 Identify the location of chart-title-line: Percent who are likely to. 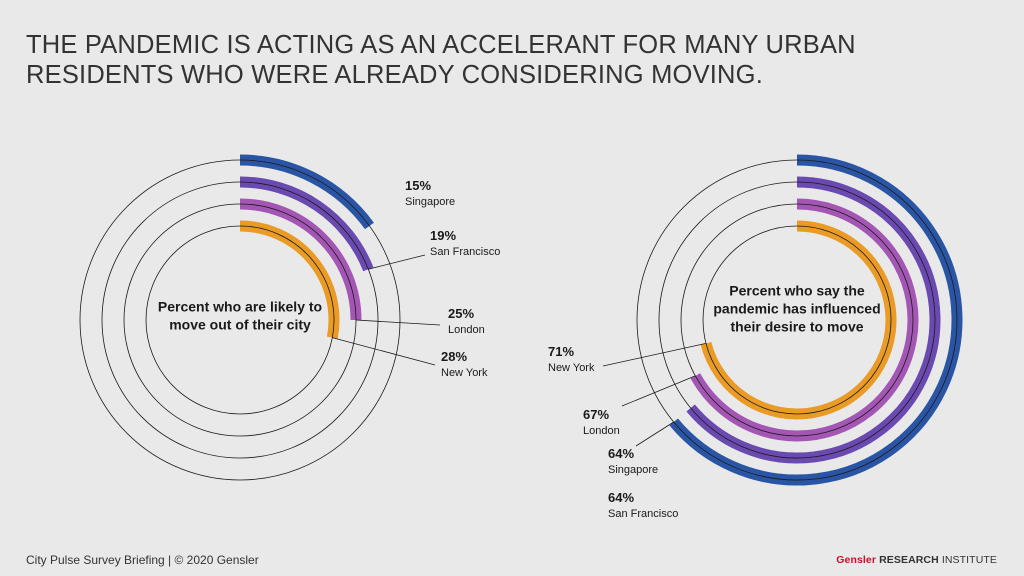
(240, 307).